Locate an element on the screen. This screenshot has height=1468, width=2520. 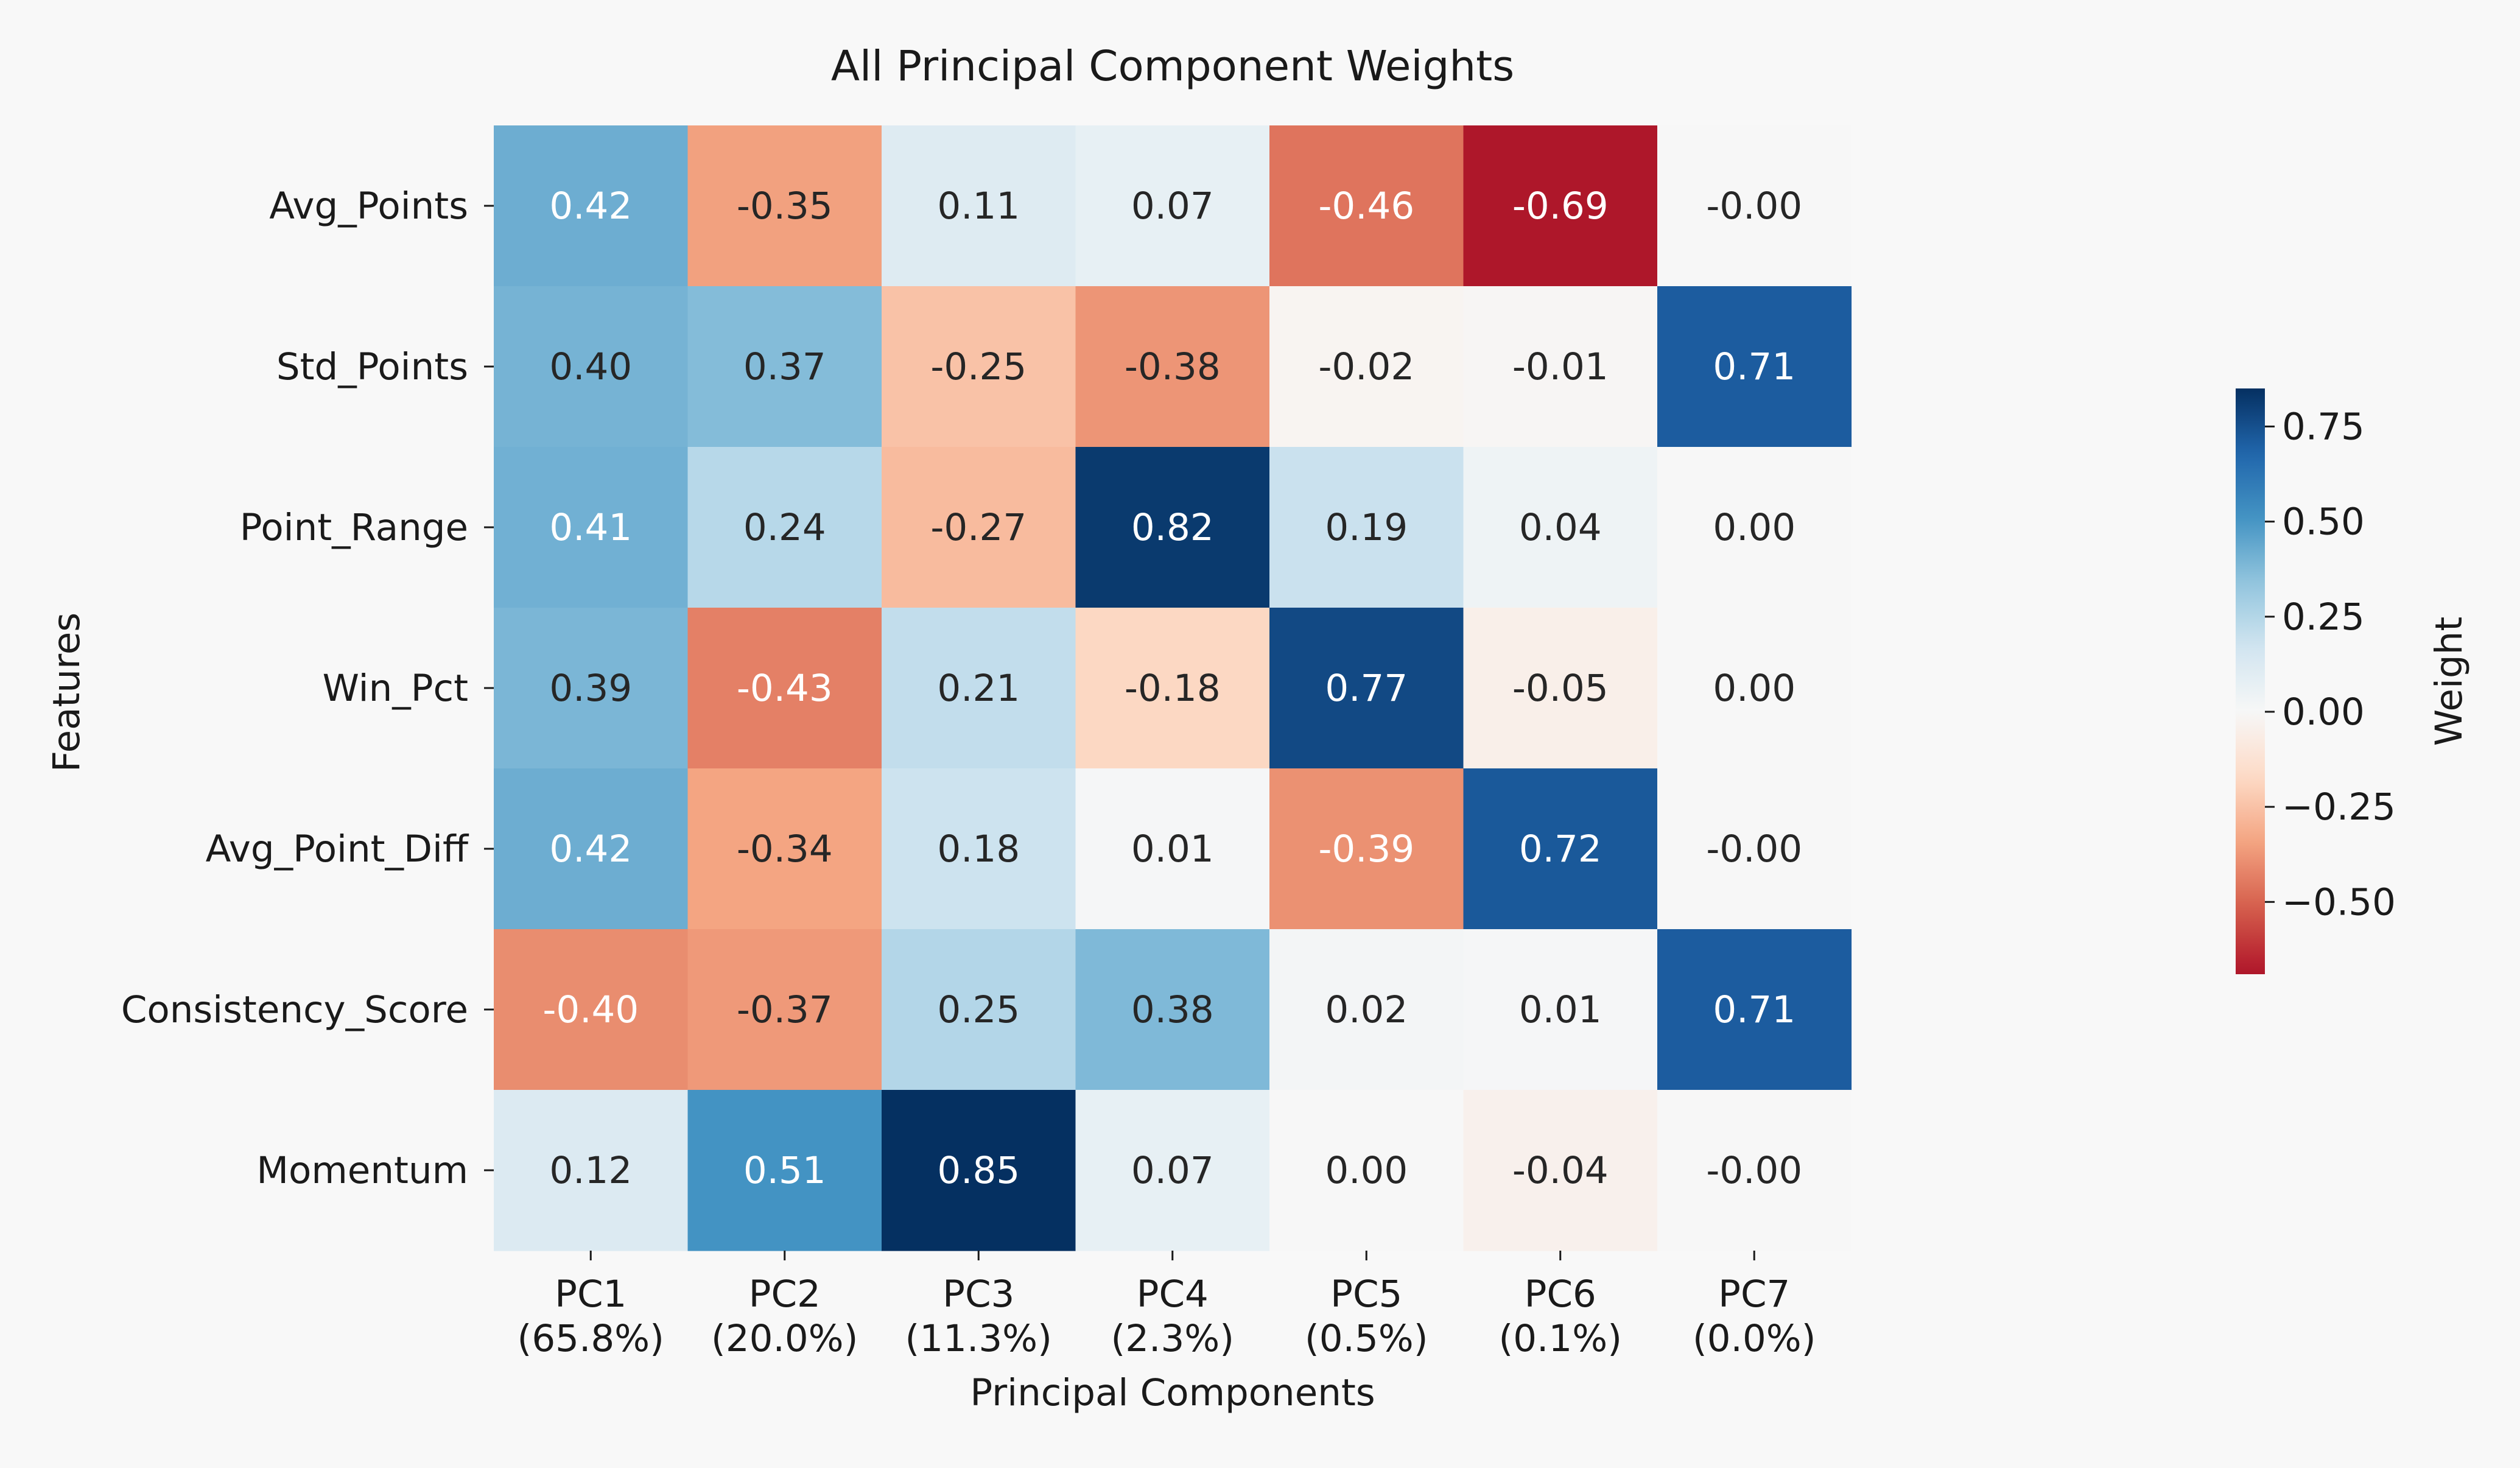
cell-value-label: 0.04 is located at coordinates (1560, 527).